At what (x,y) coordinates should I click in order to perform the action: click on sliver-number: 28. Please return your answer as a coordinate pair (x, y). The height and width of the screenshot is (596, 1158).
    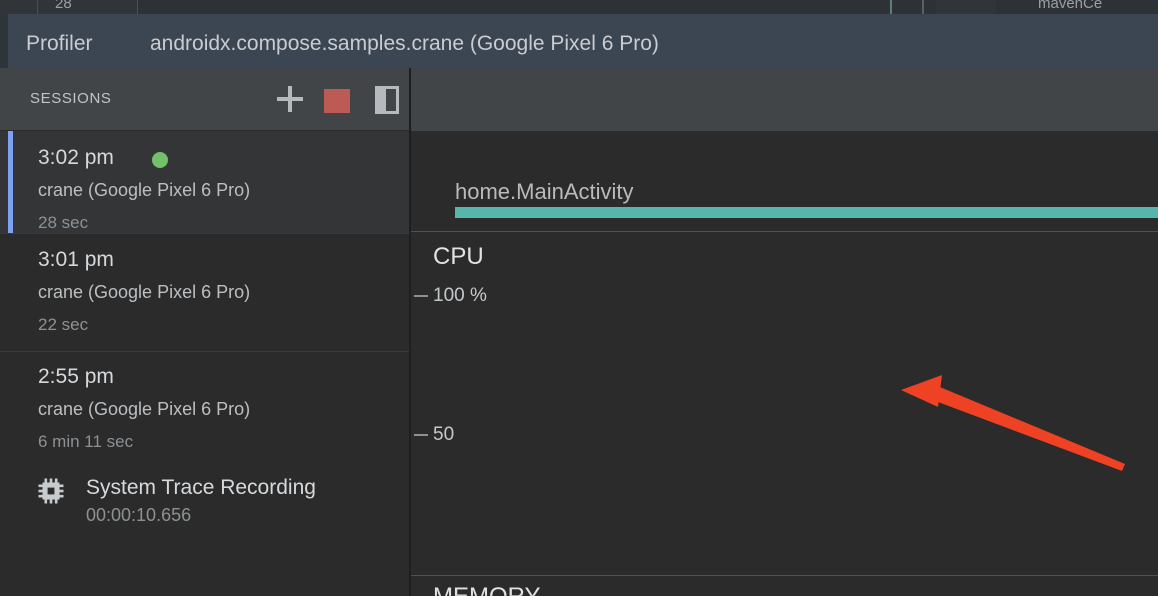
    Looking at the image, I should click on (63, 5).